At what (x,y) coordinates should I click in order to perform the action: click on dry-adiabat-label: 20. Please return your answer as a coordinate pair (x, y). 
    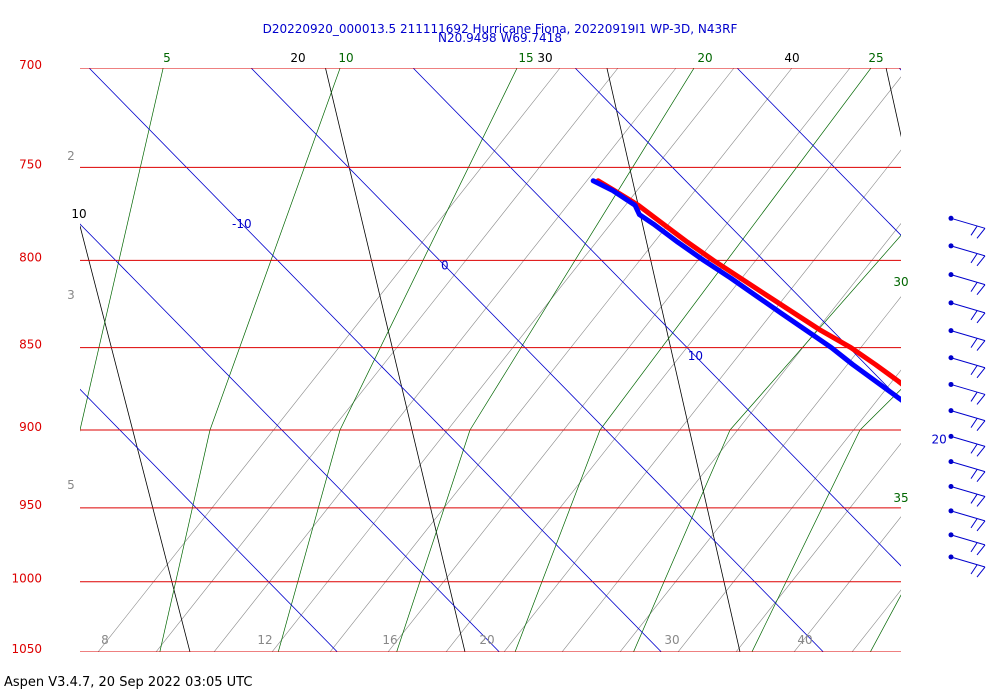
    Looking at the image, I should click on (297, 58).